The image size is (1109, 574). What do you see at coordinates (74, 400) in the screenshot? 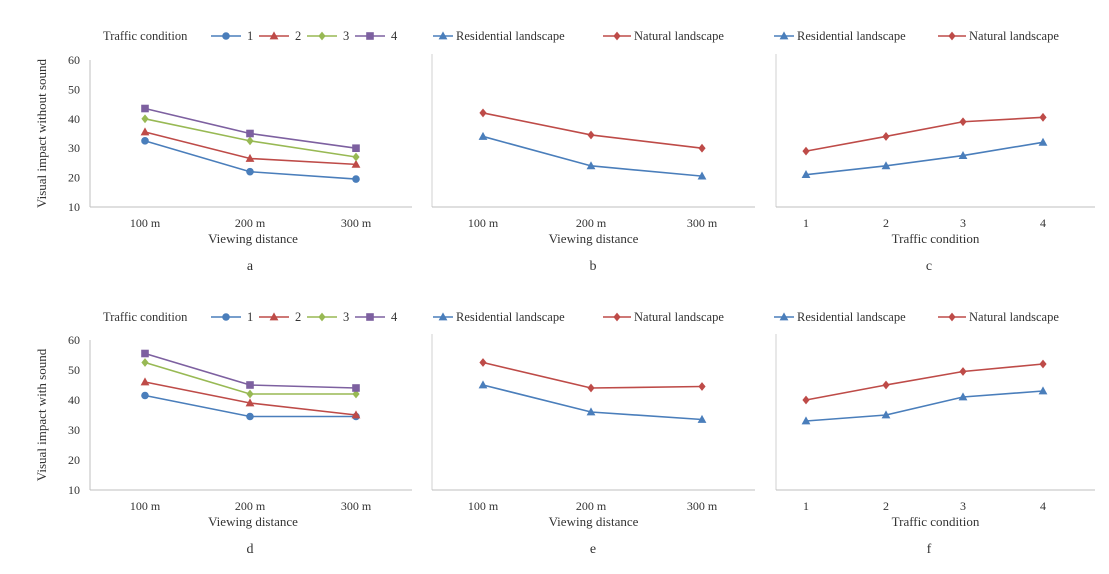
I see `y-tick-label: 40` at bounding box center [74, 400].